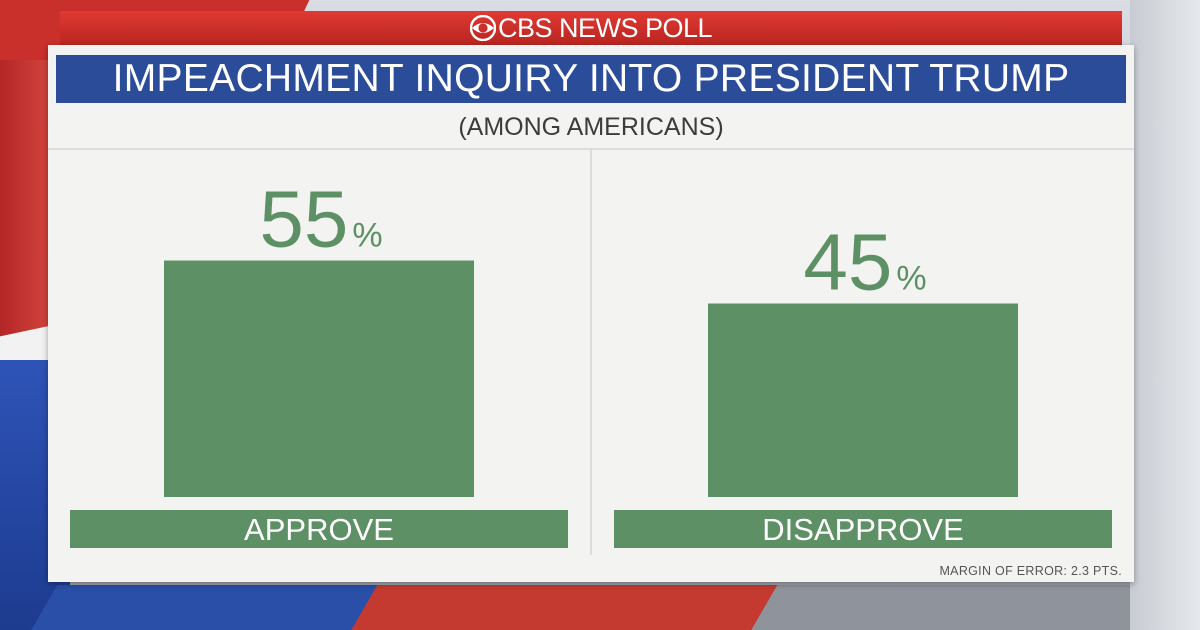 This screenshot has height=630, width=1200. I want to click on value-label-approve: 55%, so click(320, 219).